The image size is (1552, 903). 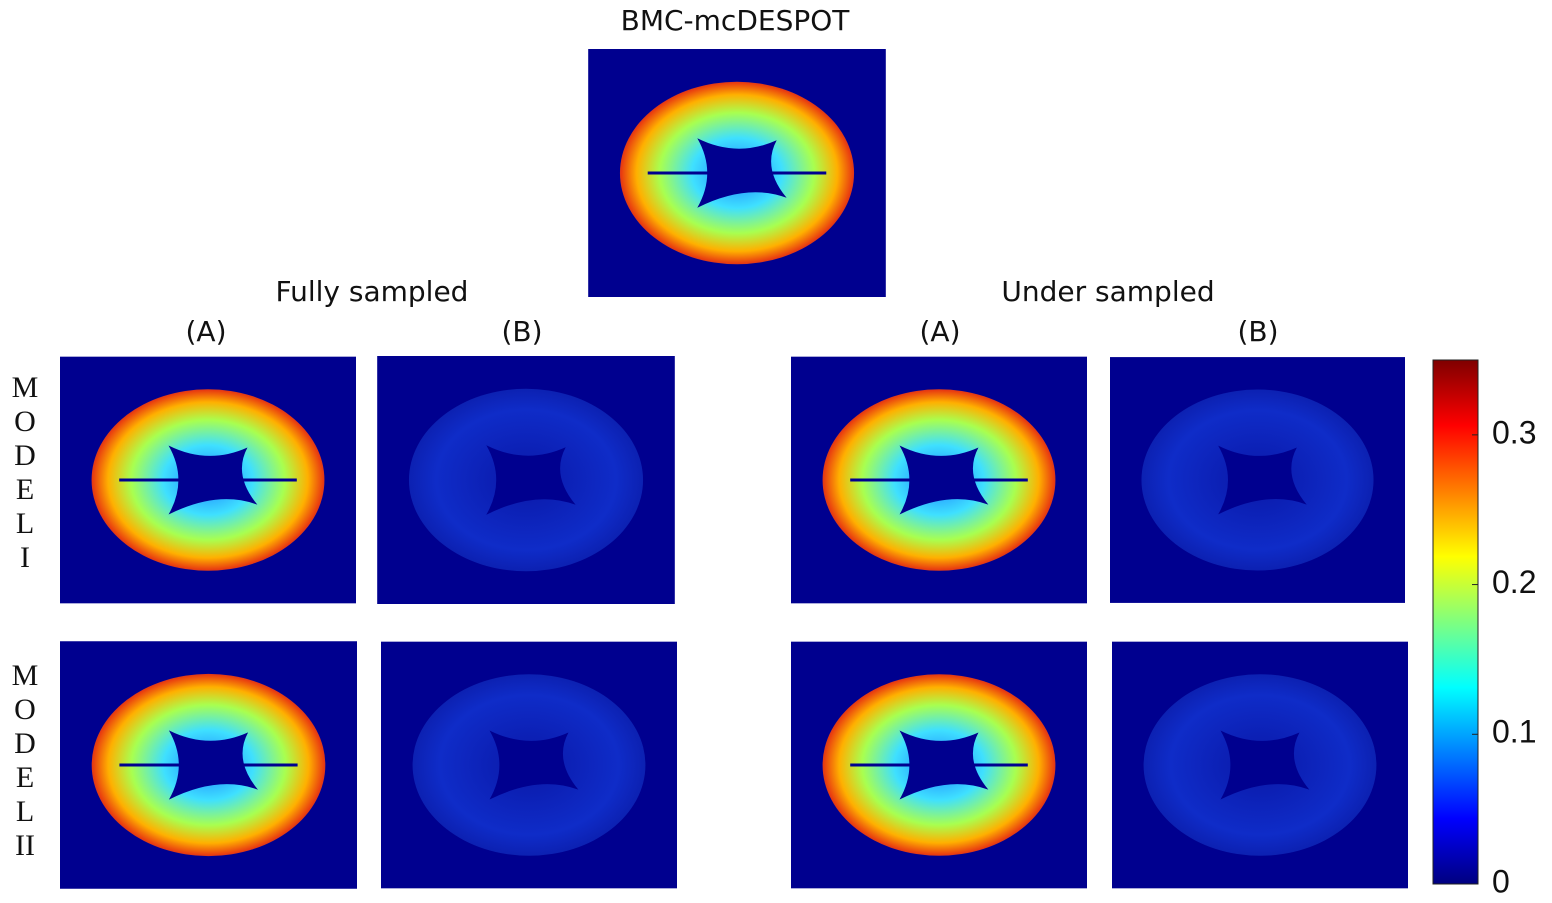 I want to click on row-label-letter: I, so click(x=25, y=557).